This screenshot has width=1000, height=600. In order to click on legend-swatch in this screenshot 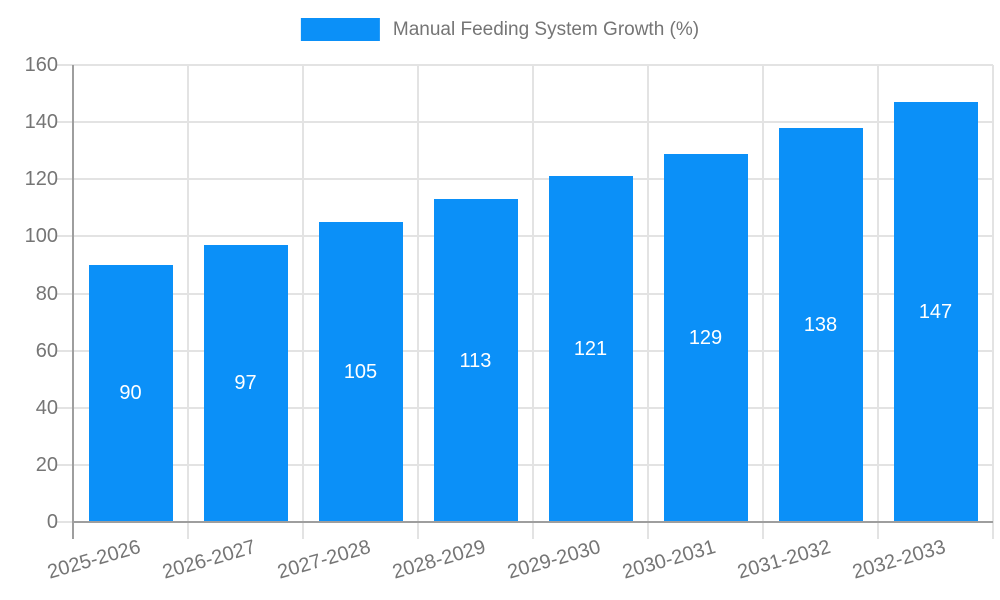, I will do `click(340, 29)`.